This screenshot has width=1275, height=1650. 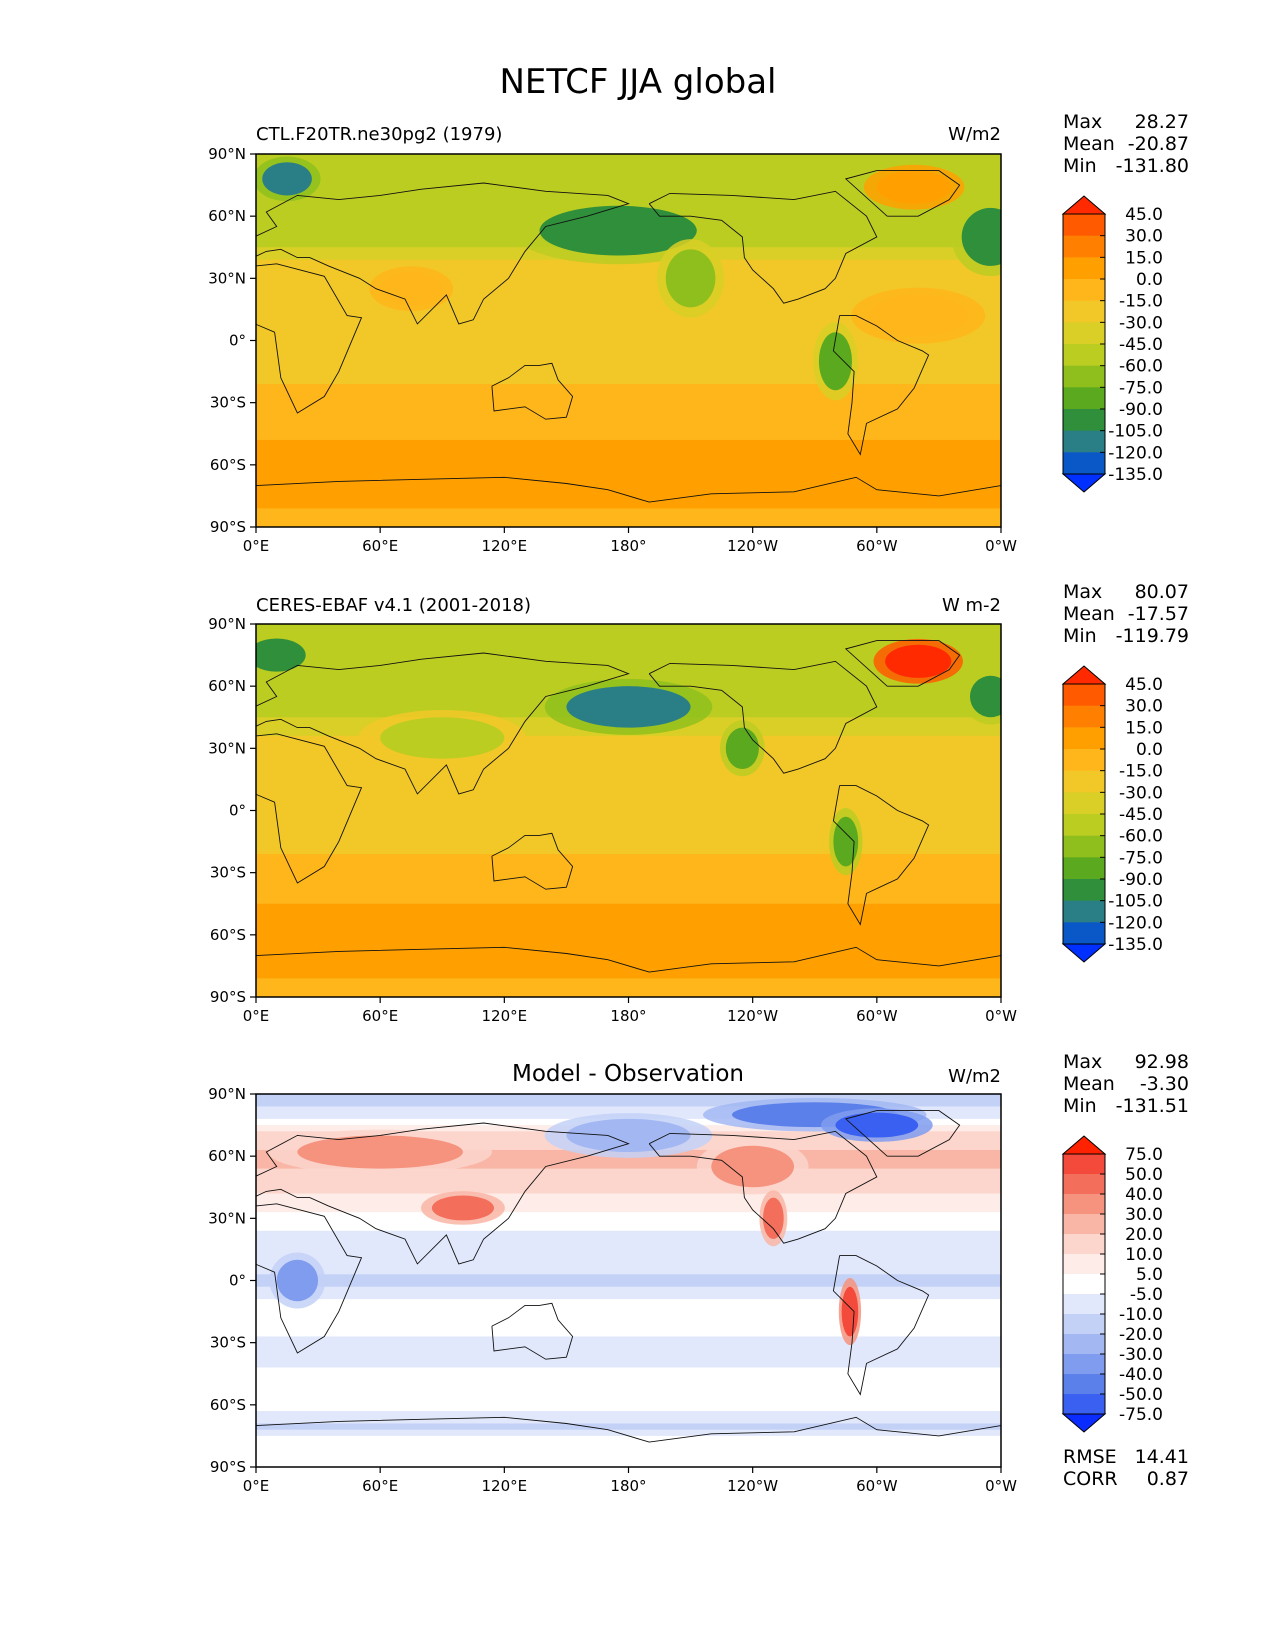 I want to click on metric-value: 14.41, so click(x=1162, y=1457).